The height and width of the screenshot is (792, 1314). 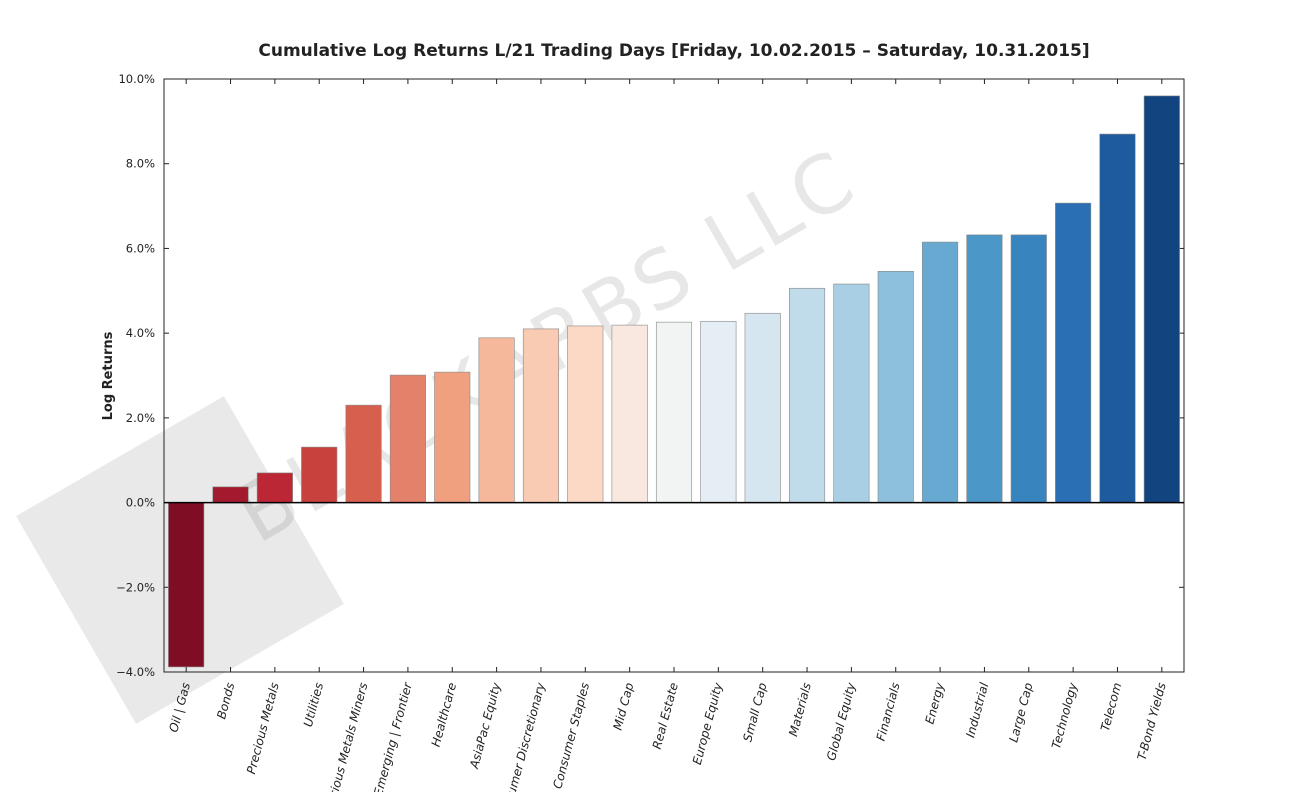 What do you see at coordinates (263, 728) in the screenshot?
I see `x-tick-label: Precious Metals` at bounding box center [263, 728].